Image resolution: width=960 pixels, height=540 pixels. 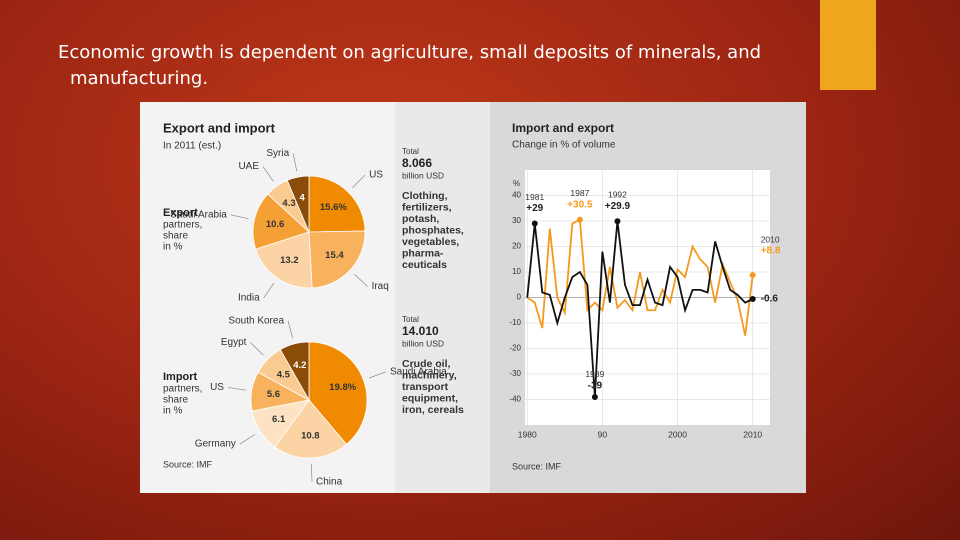 What do you see at coordinates (537, 466) in the screenshot?
I see `chart-source: Source: IMF` at bounding box center [537, 466].